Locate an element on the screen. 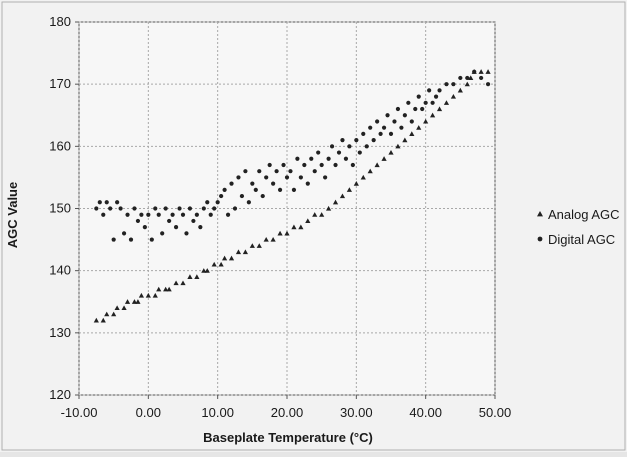 The width and height of the screenshot is (627, 457). y-axis-ticks: 120 130 140 150 160 170 180 is located at coordinates (64, 208).